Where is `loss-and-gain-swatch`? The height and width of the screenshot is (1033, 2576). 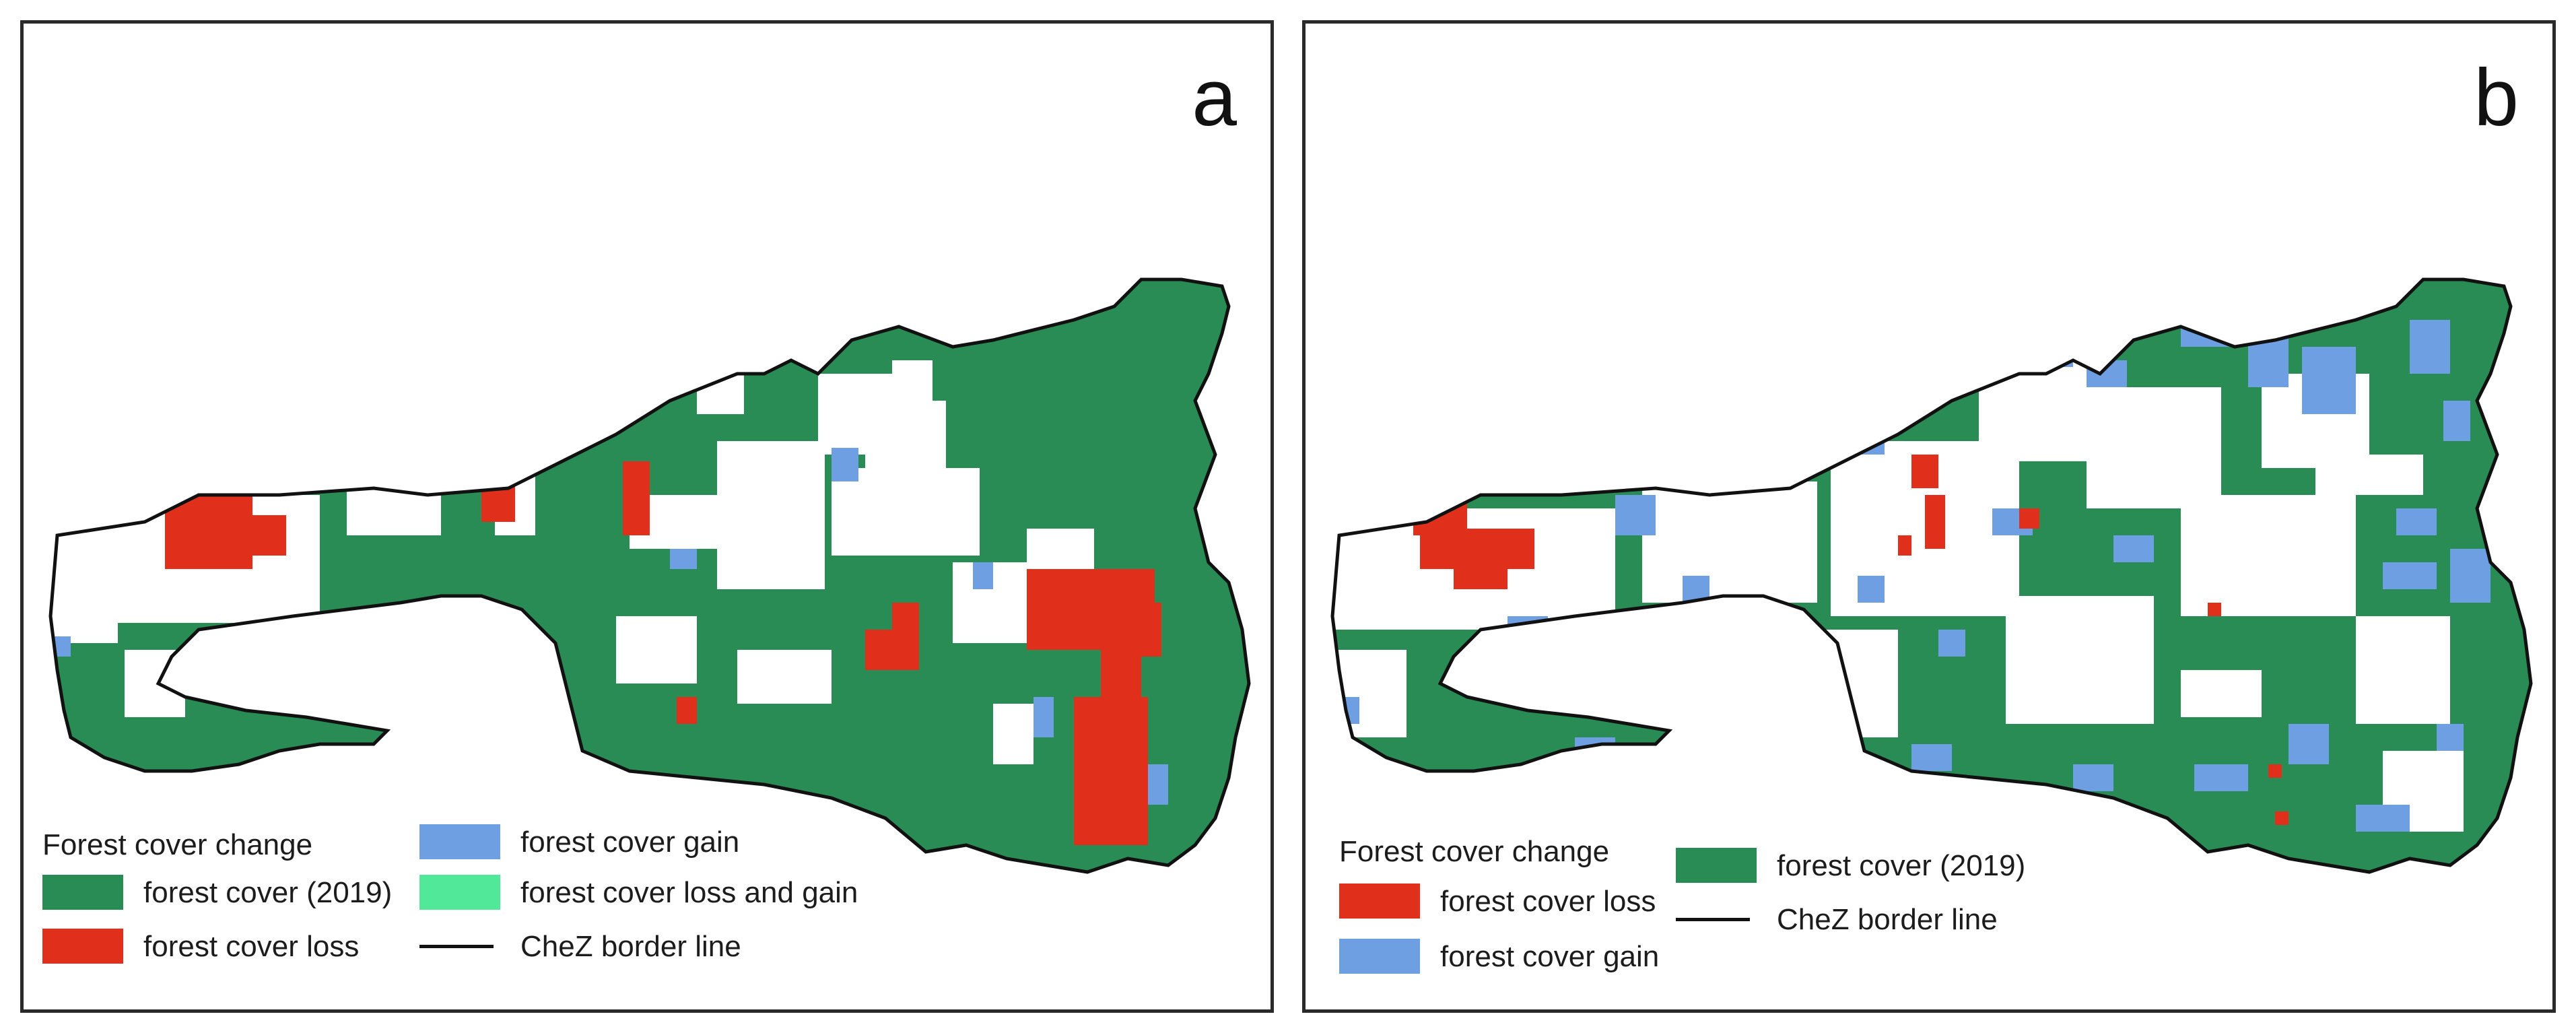 loss-and-gain-swatch is located at coordinates (459, 892).